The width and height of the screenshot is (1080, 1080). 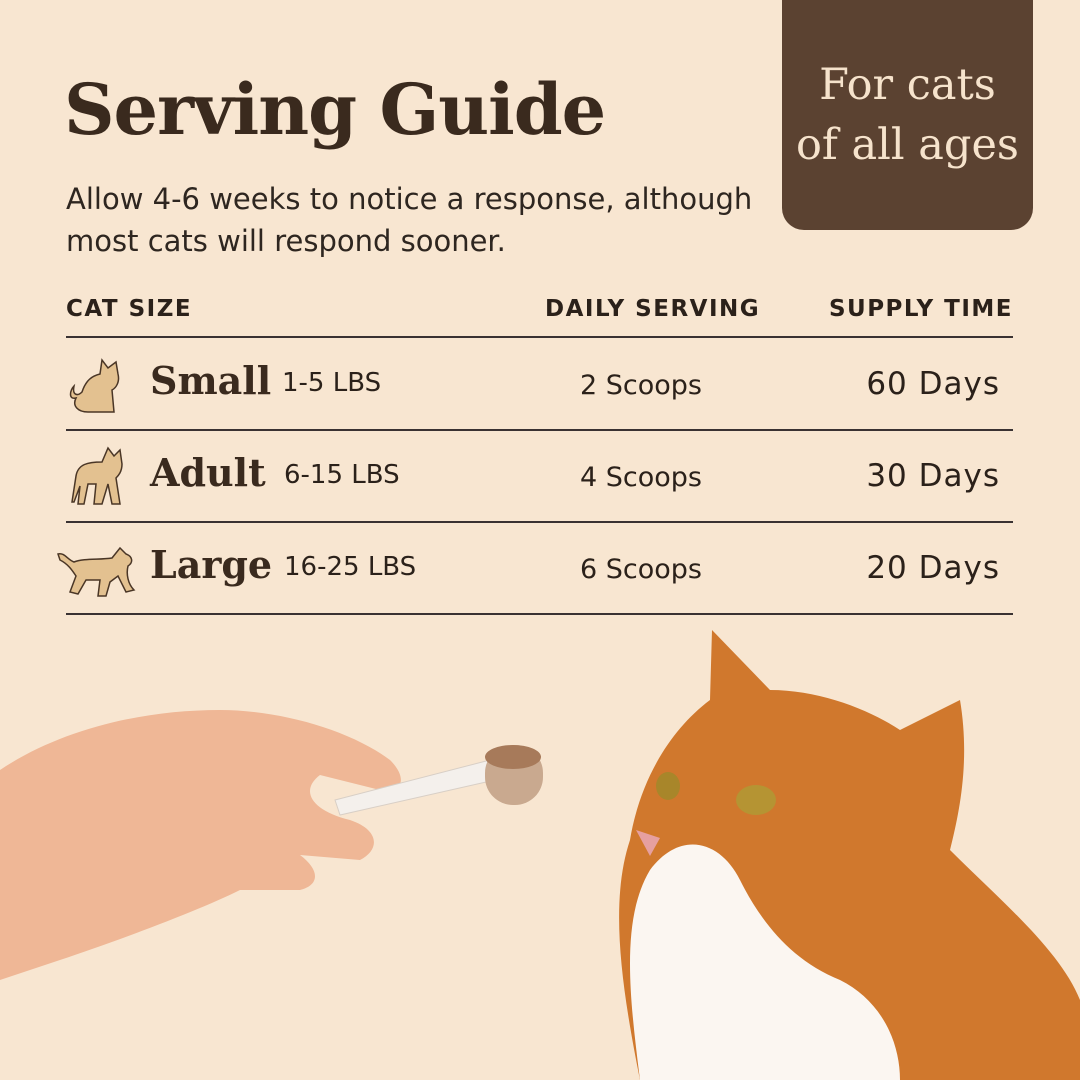 What do you see at coordinates (540, 568) in the screenshot?
I see `table-row: Large 16-25 LBS 6 Scoops 20 Days` at bounding box center [540, 568].